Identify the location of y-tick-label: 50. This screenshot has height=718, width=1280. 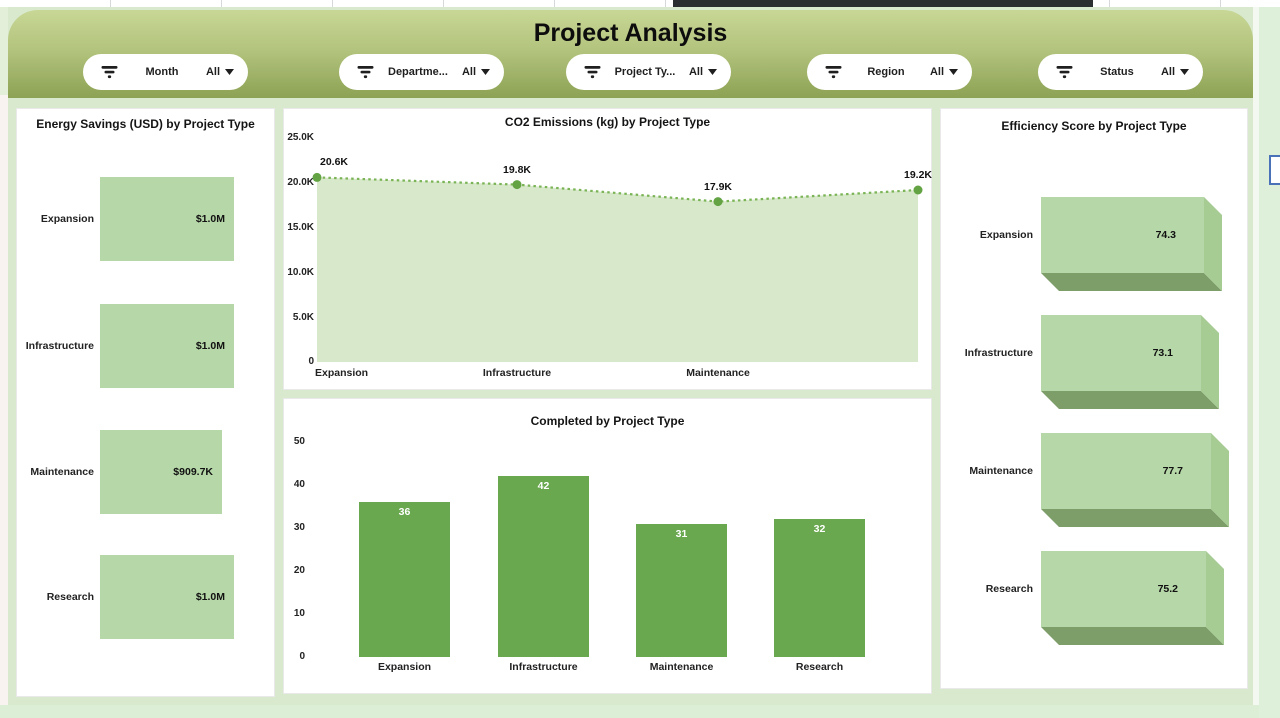
(299, 441).